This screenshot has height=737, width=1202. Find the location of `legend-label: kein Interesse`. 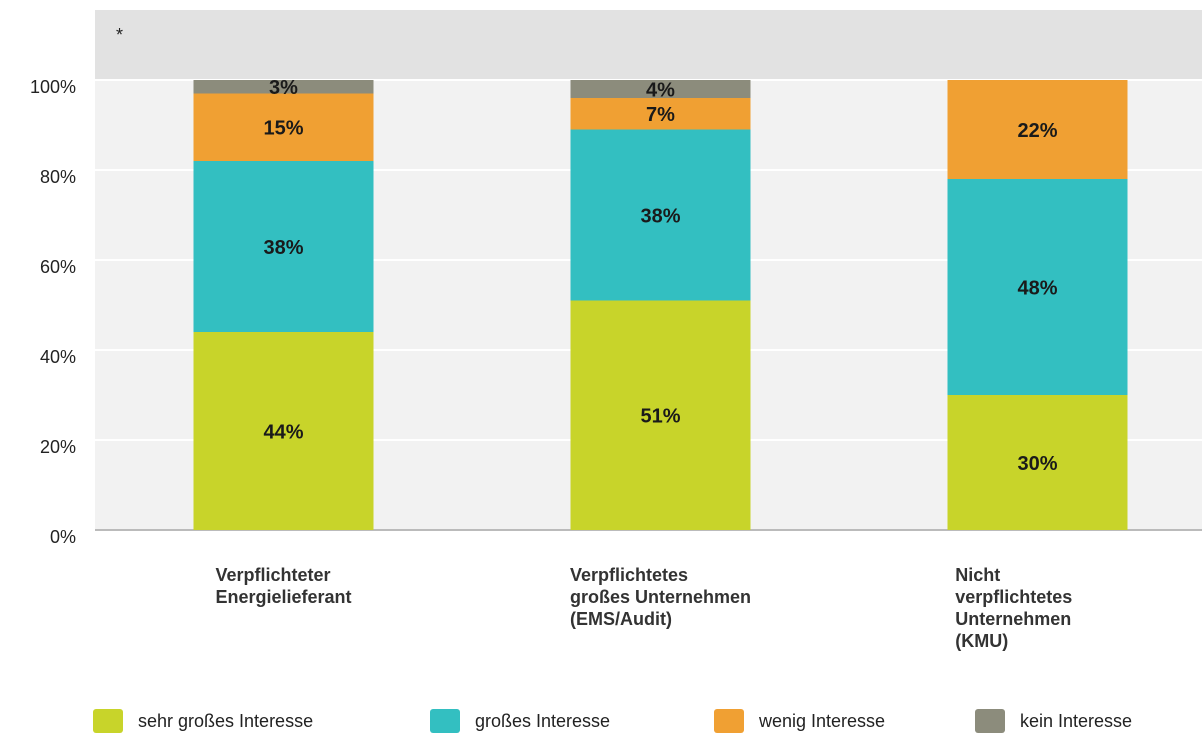

legend-label: kein Interesse is located at coordinates (1076, 721).